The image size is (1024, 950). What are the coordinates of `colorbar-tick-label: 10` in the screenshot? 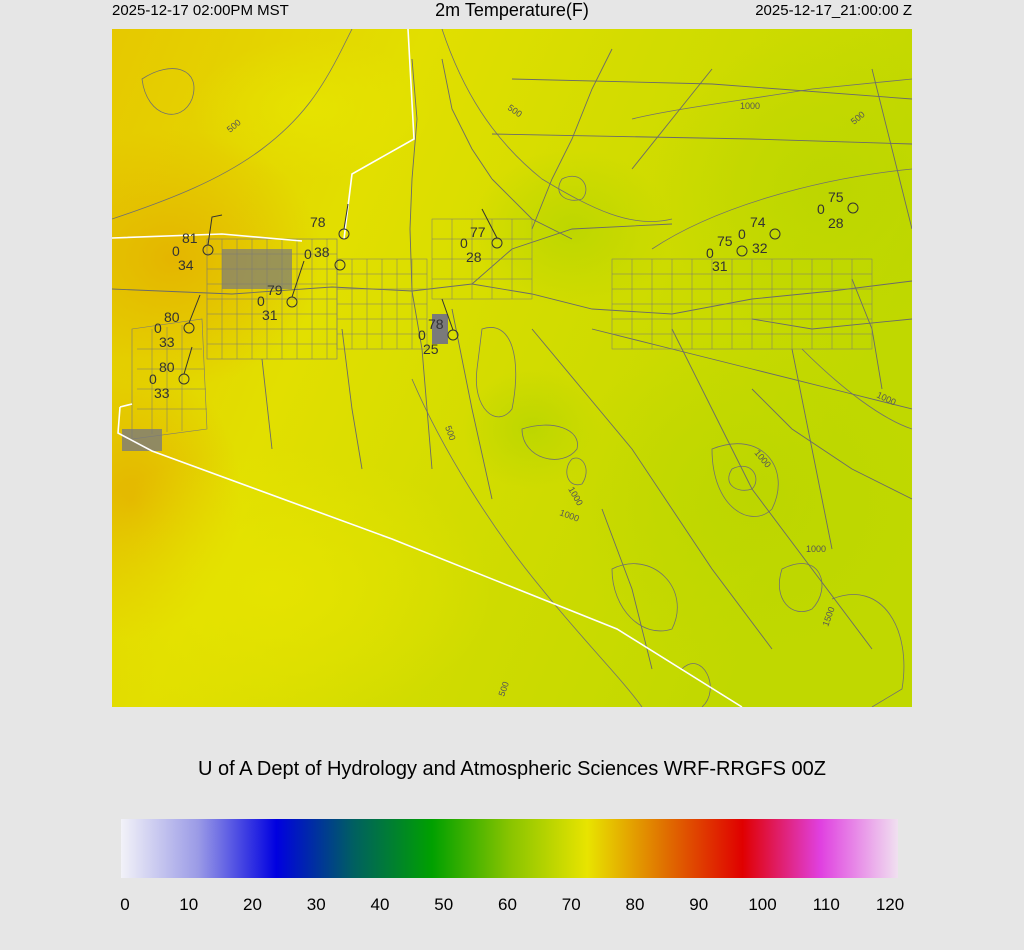 It's located at (189, 904).